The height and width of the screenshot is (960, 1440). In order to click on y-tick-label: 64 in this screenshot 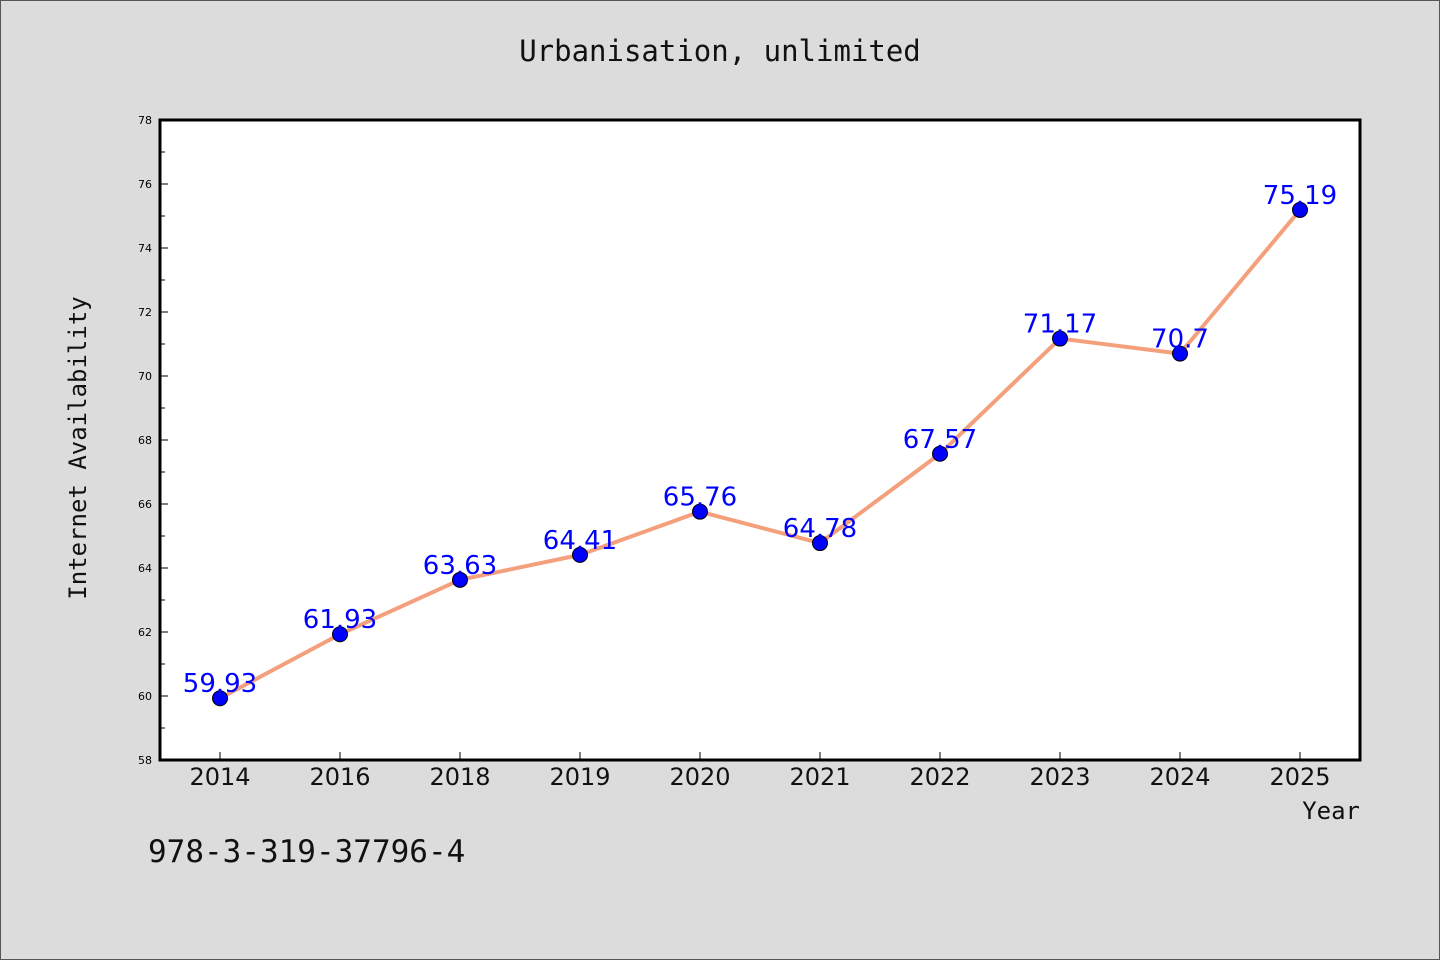, I will do `click(145, 568)`.